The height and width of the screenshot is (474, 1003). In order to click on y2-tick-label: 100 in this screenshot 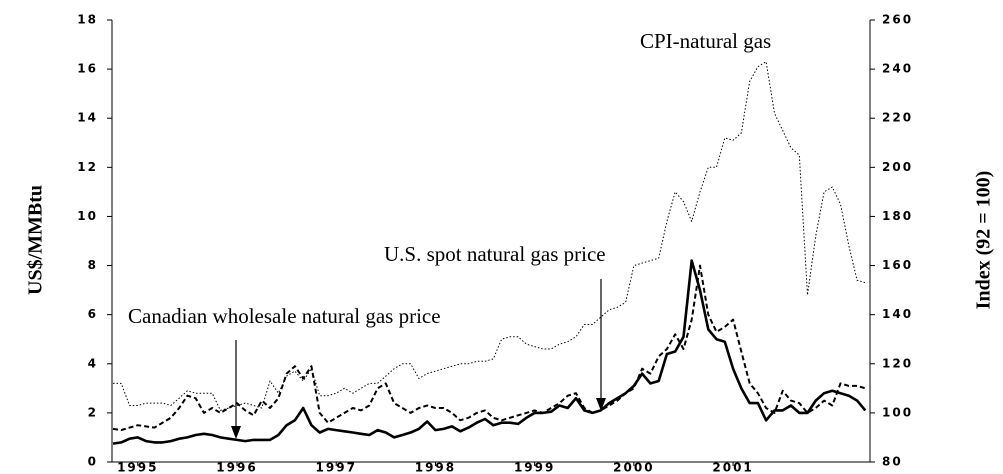, I will do `click(897, 412)`.